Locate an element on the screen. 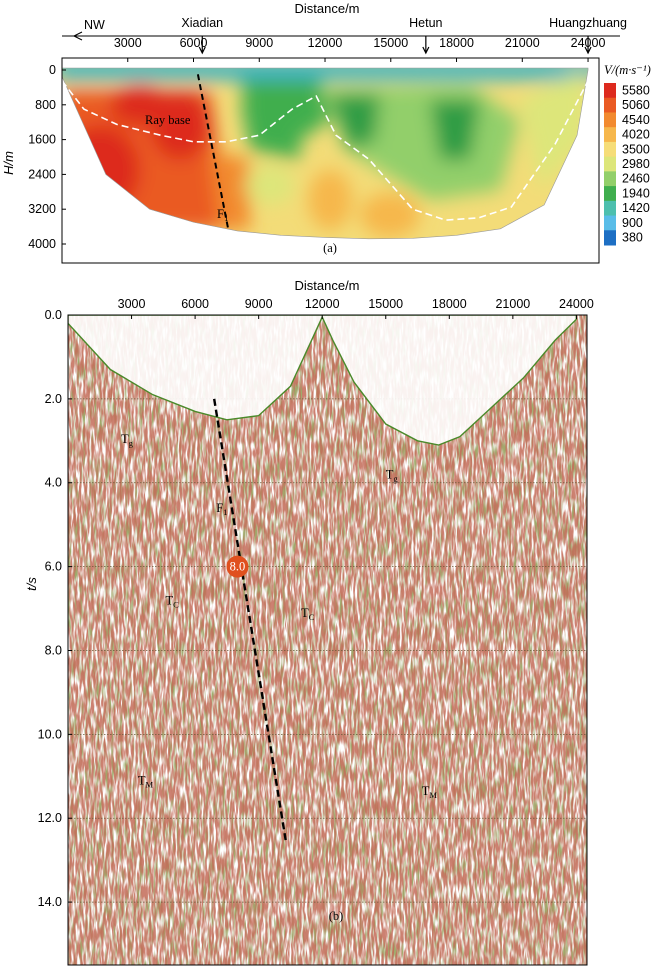  panel-b-y-axis: 0.0 2.0 4.0 6.0 8.0 10.0 12.0 14.0 is located at coordinates (55, 608).